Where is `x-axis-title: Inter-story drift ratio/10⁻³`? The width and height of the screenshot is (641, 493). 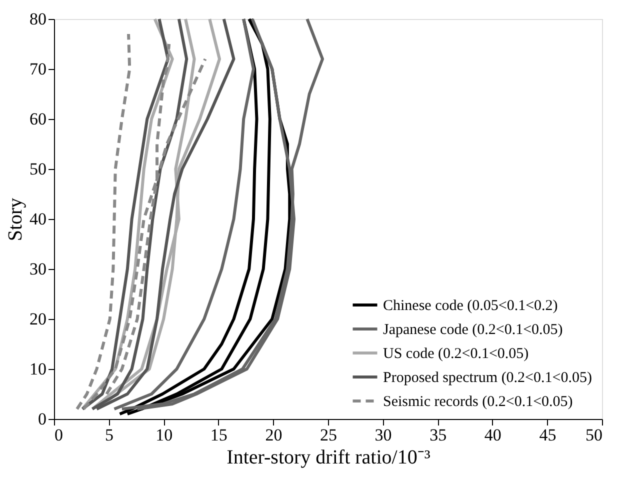 x-axis-title: Inter-story drift ratio/10⁻³ is located at coordinates (328, 457).